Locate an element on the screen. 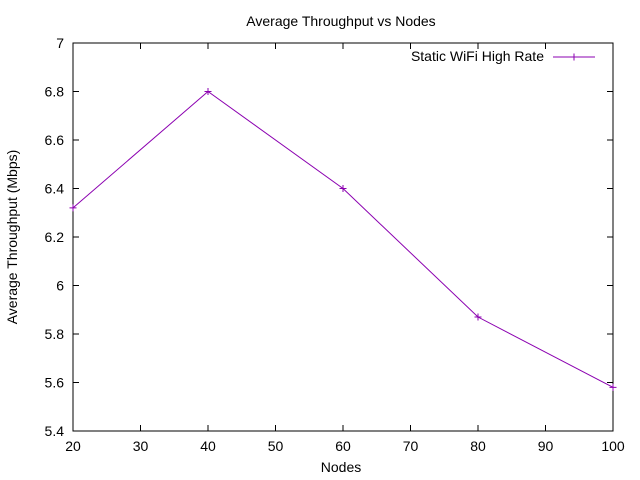 This screenshot has width=640, height=480. legend: Static WiFi High Rate is located at coordinates (503, 56).